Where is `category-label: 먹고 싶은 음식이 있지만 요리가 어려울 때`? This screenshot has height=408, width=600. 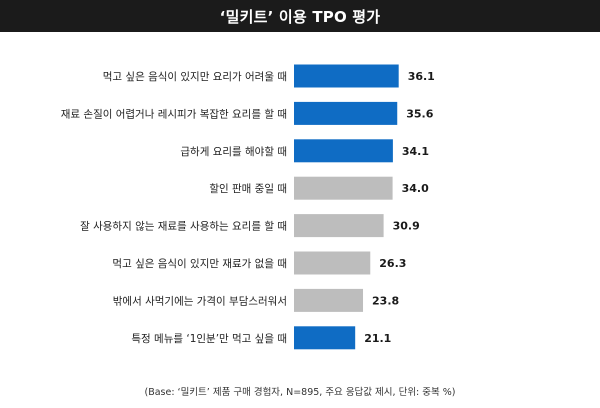
category-label: 먹고 싶은 음식이 있지만 요리가 어려울 때 is located at coordinates (195, 77).